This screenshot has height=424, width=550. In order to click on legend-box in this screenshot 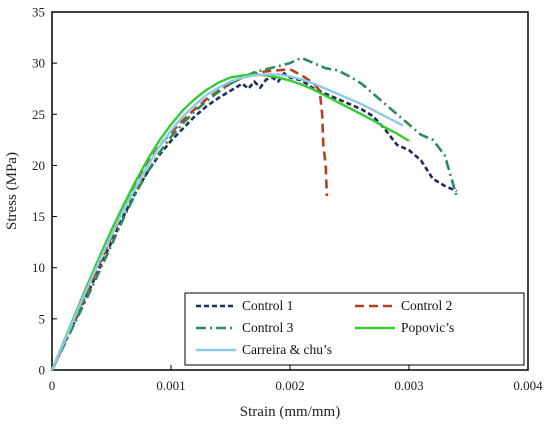, I will do `click(354, 329)`.